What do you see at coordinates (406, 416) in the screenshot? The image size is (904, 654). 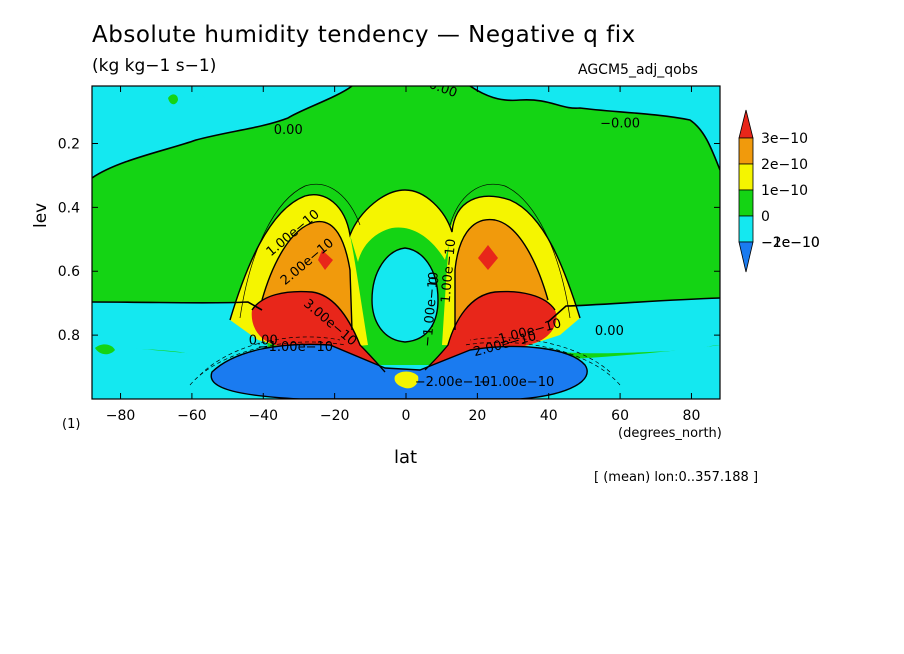 I see `x-tick-label: 0` at bounding box center [406, 416].